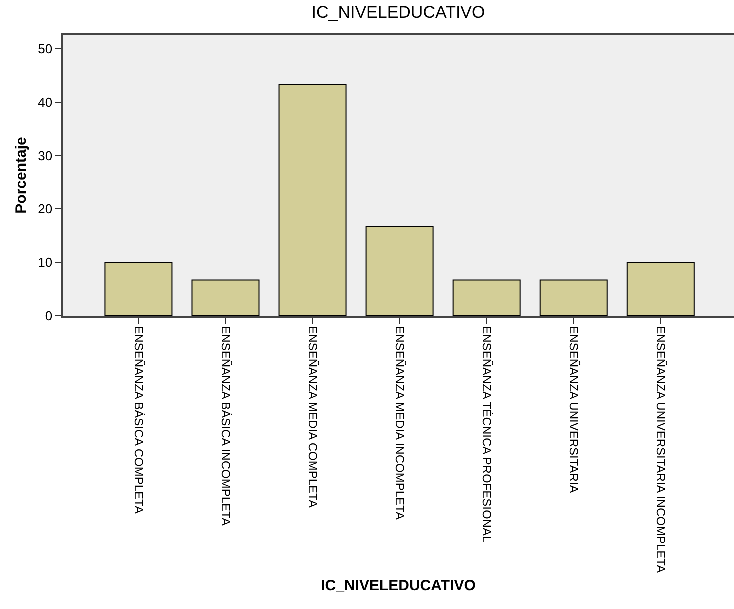 The width and height of the screenshot is (734, 609). I want to click on x-tick-label: ENSEÑANZA MEDIA INCOMPLETA, so click(399, 423).